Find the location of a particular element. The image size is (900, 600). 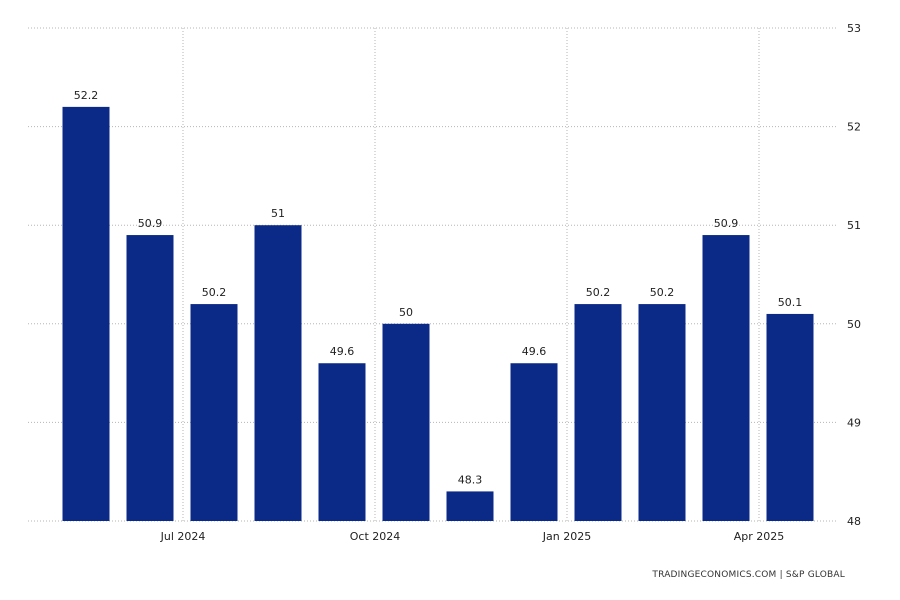

y-tick-label: 52 is located at coordinates (854, 127).